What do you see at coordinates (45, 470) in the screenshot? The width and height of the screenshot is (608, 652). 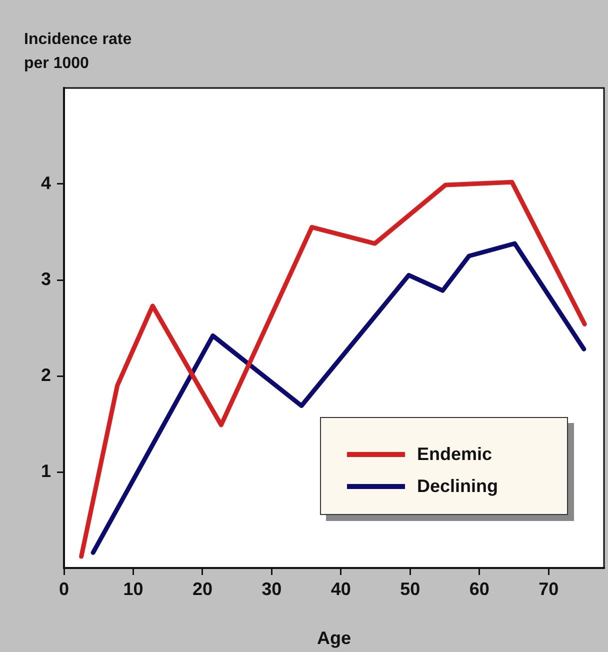 I see `y-tick-label: 1` at bounding box center [45, 470].